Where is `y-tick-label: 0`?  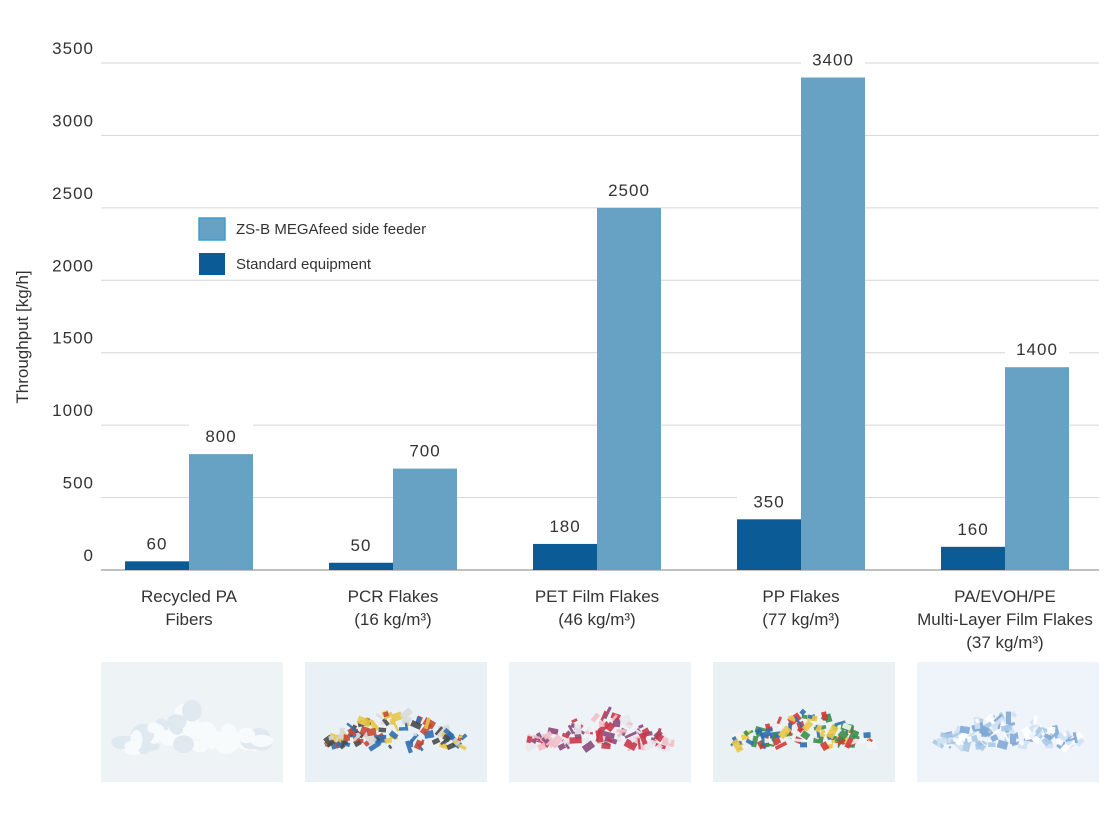 y-tick-label: 0 is located at coordinates (89, 555).